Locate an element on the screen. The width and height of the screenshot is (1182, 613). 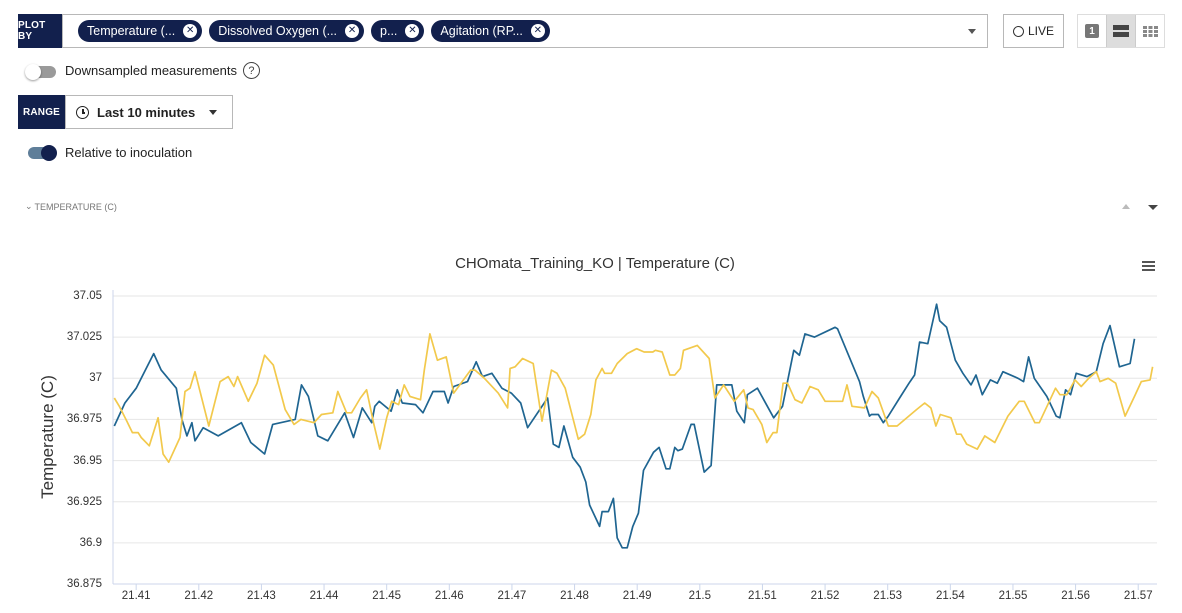
range-label: RANGE is located at coordinates (41, 112).